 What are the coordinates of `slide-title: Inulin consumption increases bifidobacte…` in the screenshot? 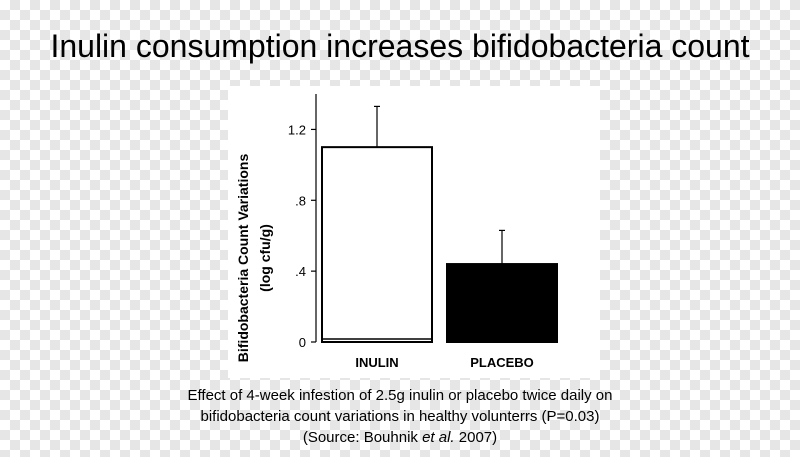 It's located at (400, 46).